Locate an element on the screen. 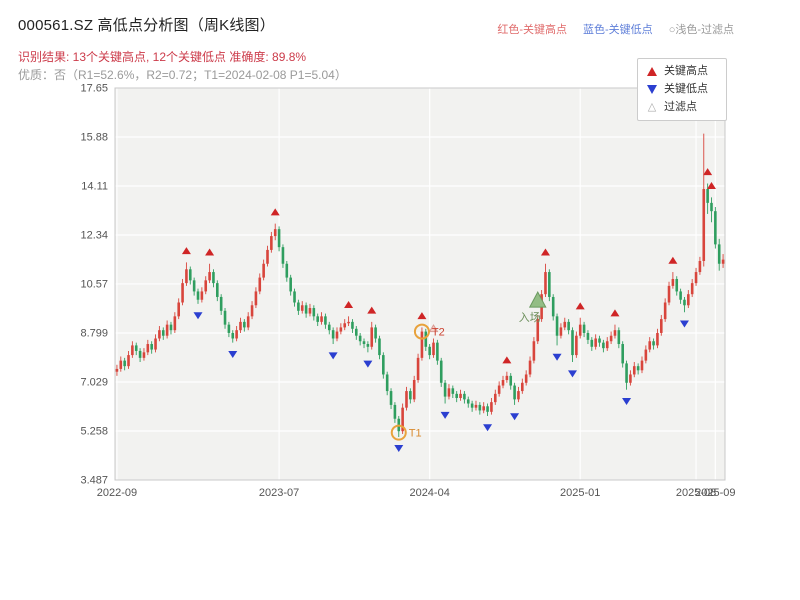 The image size is (800, 600). x-tick-label: 2025-08 is located at coordinates (696, 493).